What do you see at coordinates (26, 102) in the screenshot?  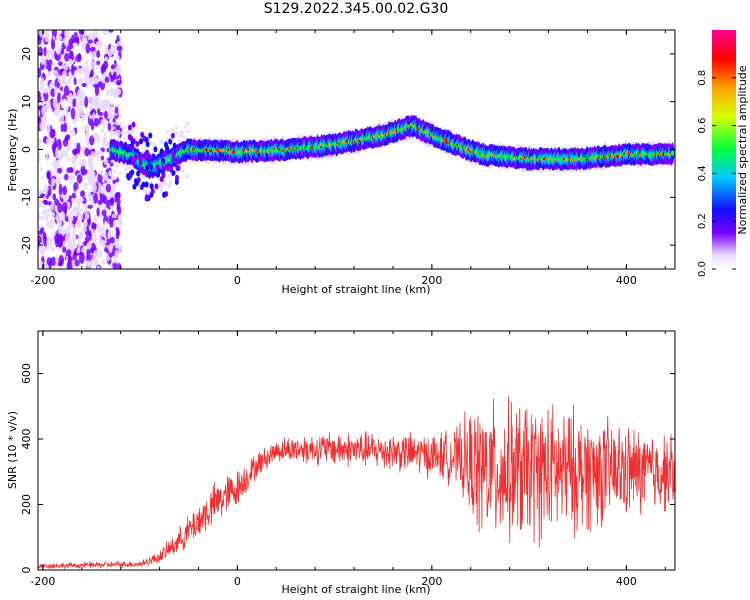 I see `y-tick-label: 10` at bounding box center [26, 102].